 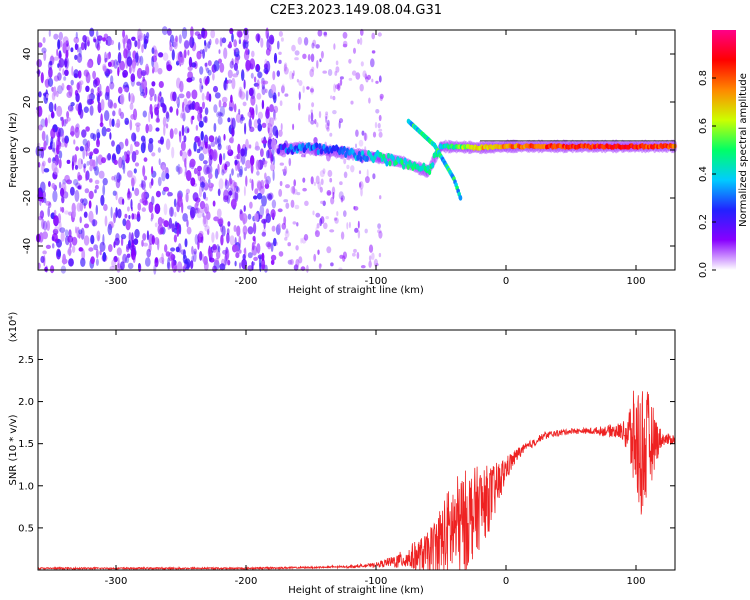 What do you see at coordinates (724, 150) in the screenshot?
I see `colorbar-gradient` at bounding box center [724, 150].